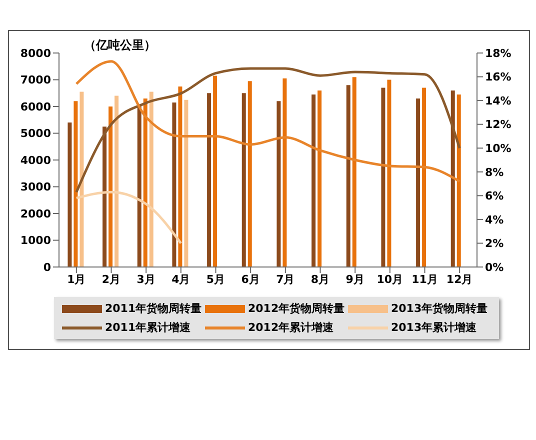  I want to click on y-tick-label: 8000, so click(36, 53).